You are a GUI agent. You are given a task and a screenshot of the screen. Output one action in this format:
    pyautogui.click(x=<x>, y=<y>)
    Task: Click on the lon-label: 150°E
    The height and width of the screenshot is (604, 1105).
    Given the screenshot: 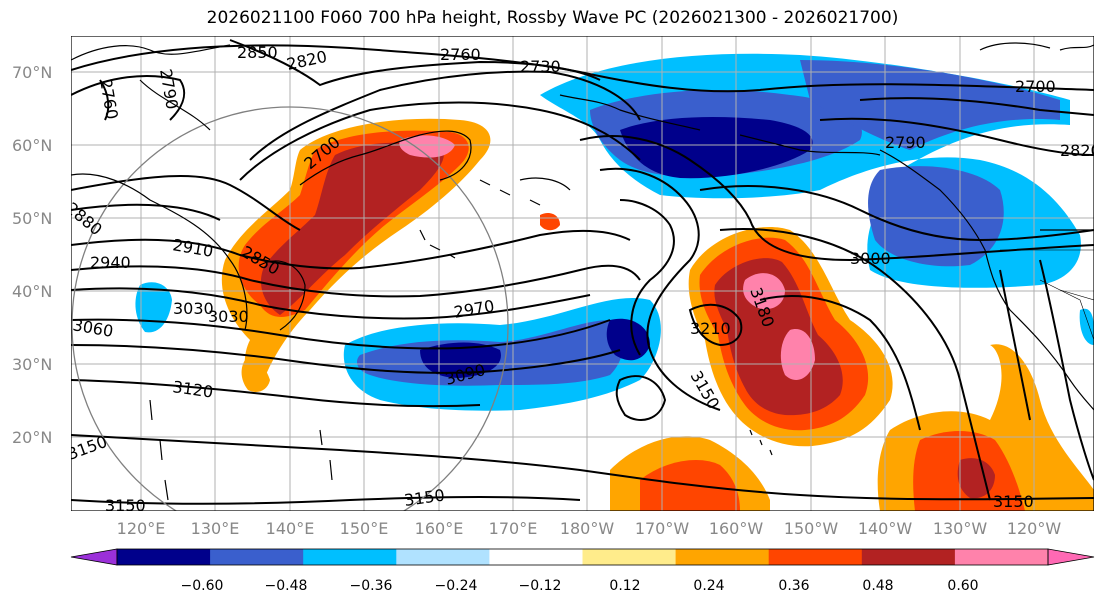 What is the action you would take?
    pyautogui.click(x=364, y=528)
    